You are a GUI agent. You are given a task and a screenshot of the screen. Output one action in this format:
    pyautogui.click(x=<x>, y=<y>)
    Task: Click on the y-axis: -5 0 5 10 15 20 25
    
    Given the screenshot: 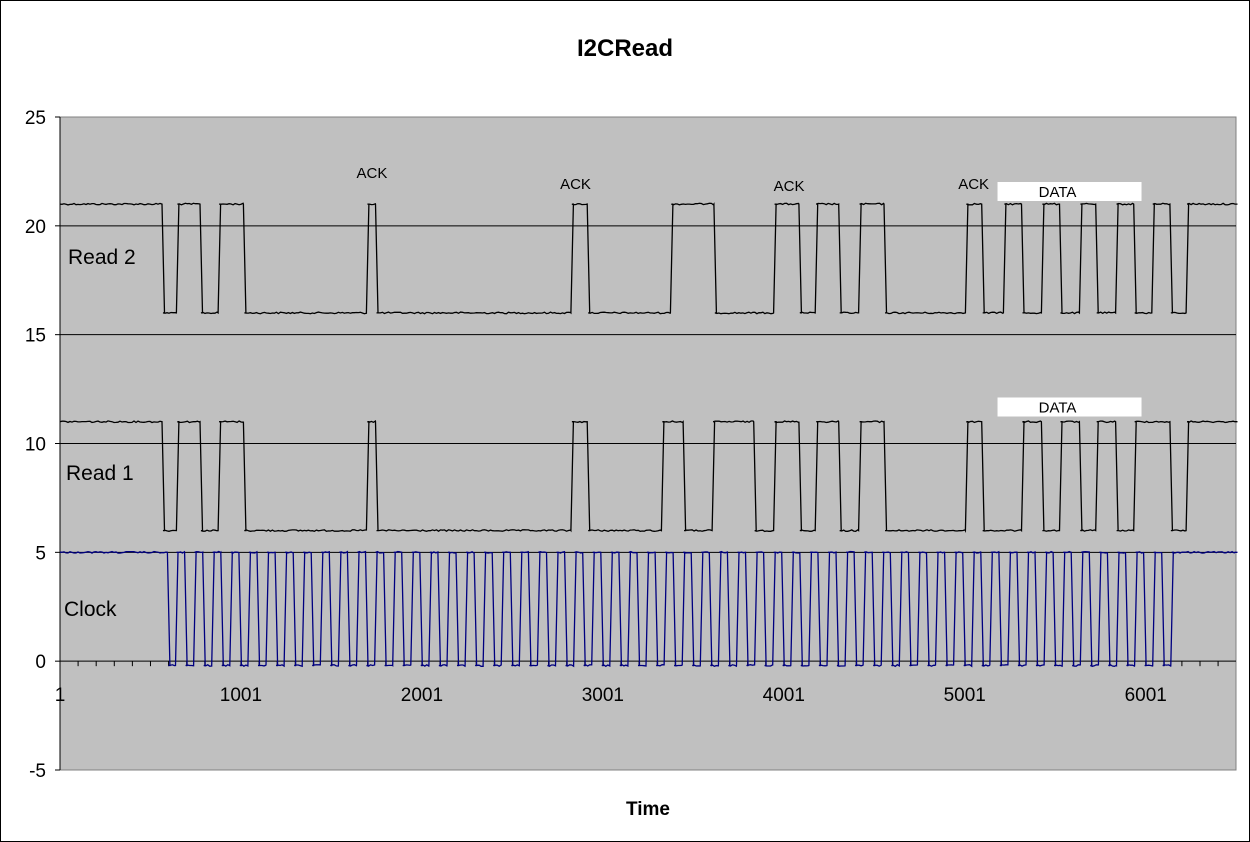 What is the action you would take?
    pyautogui.click(x=43, y=445)
    